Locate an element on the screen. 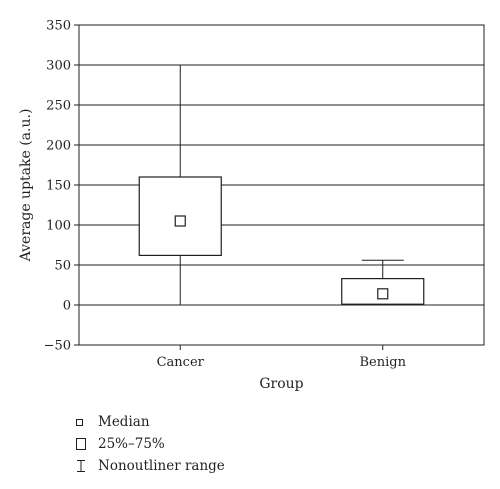 The image size is (500, 489). y-tick-label: 300 is located at coordinates (58, 66).